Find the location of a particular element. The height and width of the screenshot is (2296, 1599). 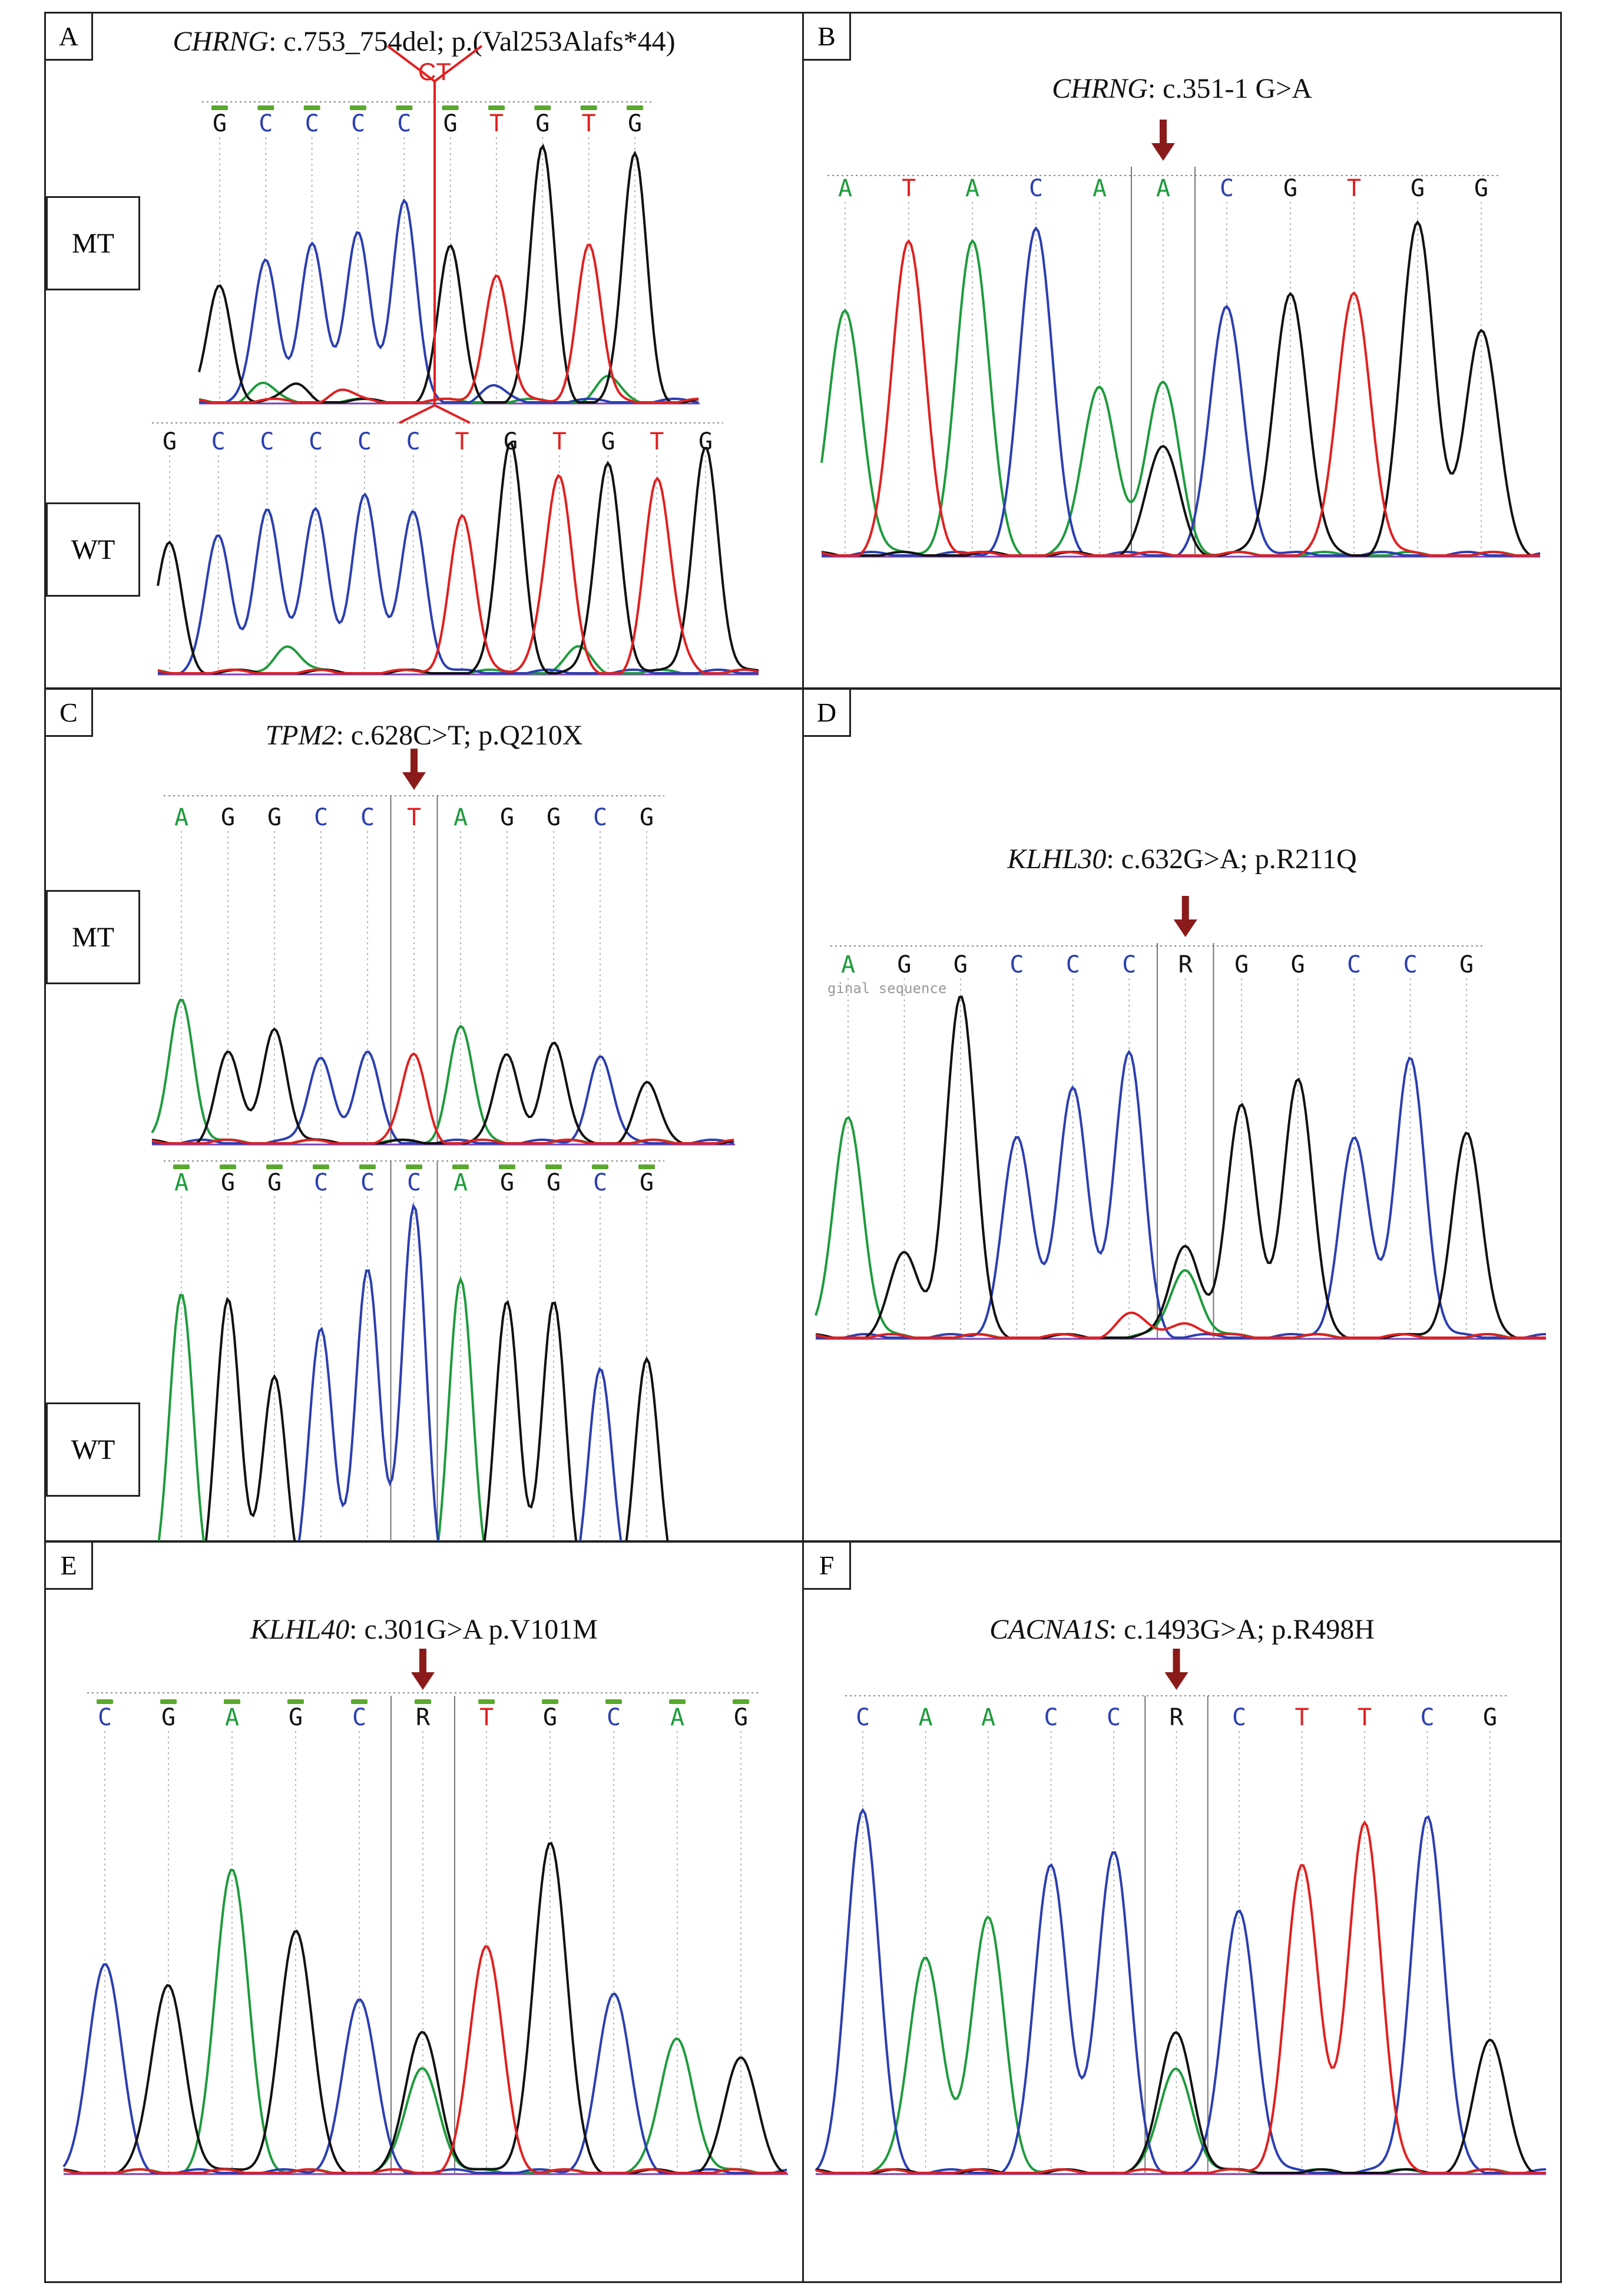

gene-name: KLHL30 is located at coordinates (1057, 859).